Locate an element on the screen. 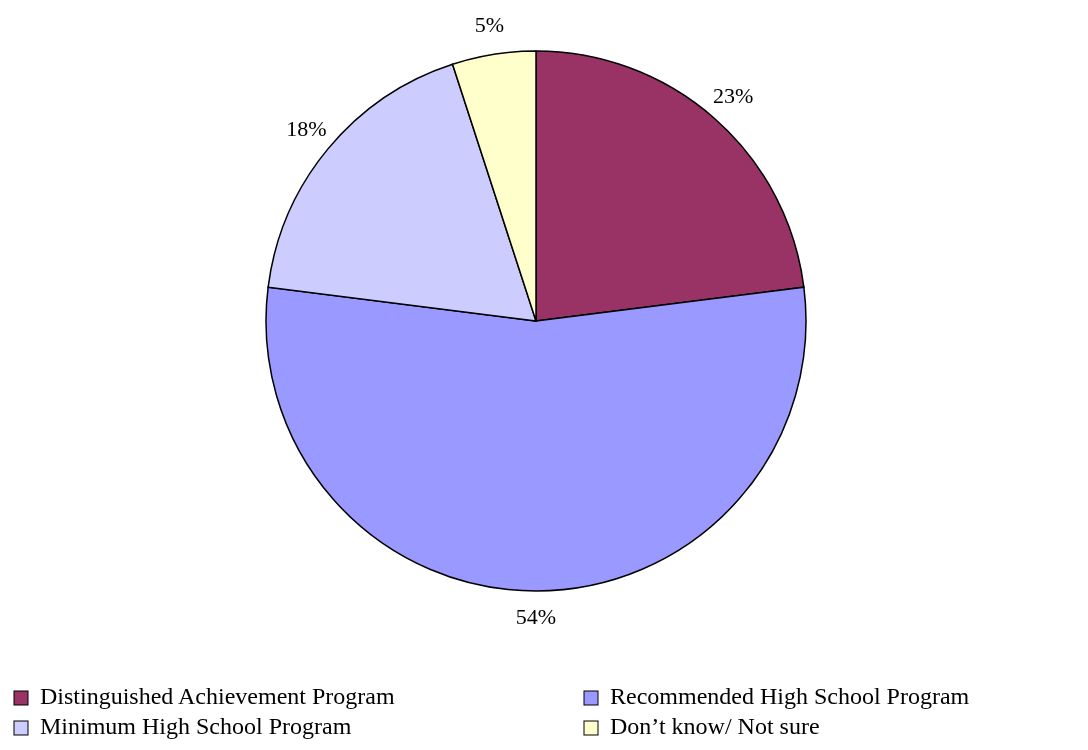  data-label: 23% is located at coordinates (733, 95).